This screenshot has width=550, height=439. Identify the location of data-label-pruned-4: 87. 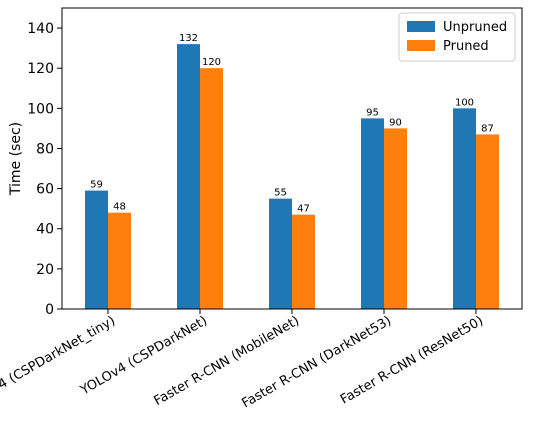
(487, 128).